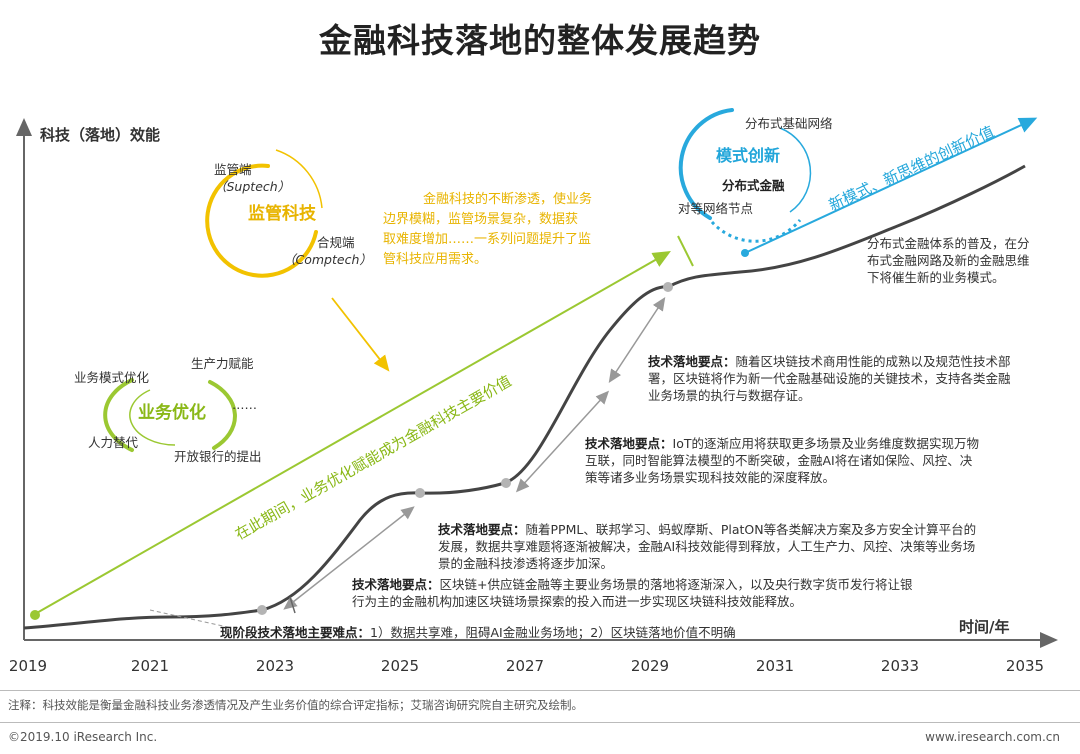  What do you see at coordinates (992, 737) in the screenshot?
I see `website: www.iresearch.com.cn` at bounding box center [992, 737].